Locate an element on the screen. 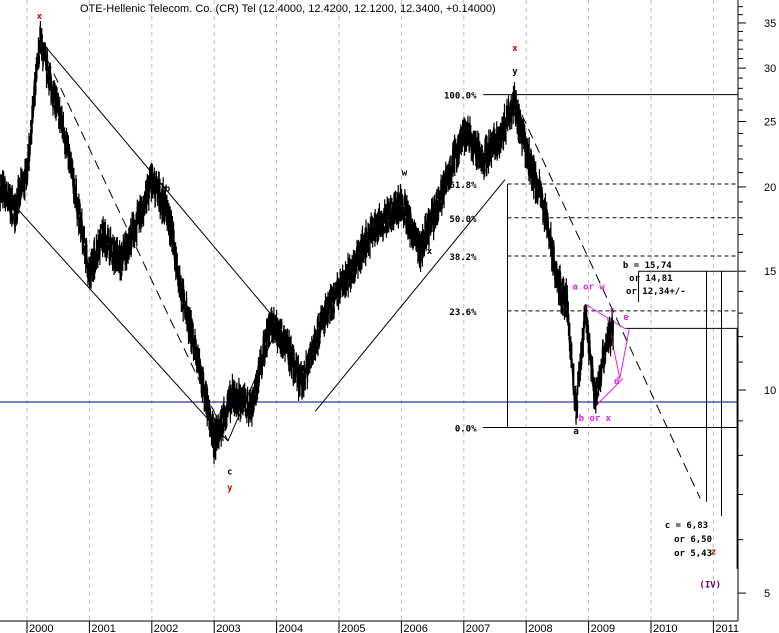 The width and height of the screenshot is (779, 633). c-target-text: or 5,43 is located at coordinates (693, 554).